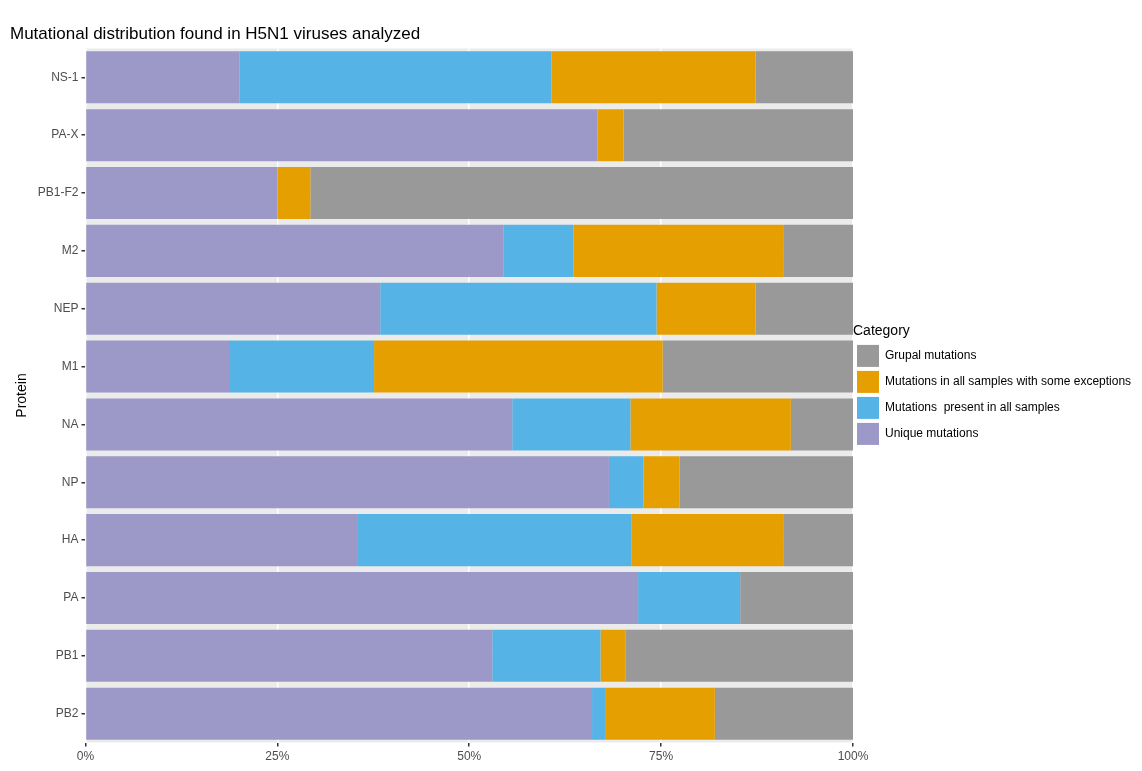 Image resolution: width=1142 pixels, height=771 pixels. I want to click on y-tick-label: NS-1, so click(65, 76).